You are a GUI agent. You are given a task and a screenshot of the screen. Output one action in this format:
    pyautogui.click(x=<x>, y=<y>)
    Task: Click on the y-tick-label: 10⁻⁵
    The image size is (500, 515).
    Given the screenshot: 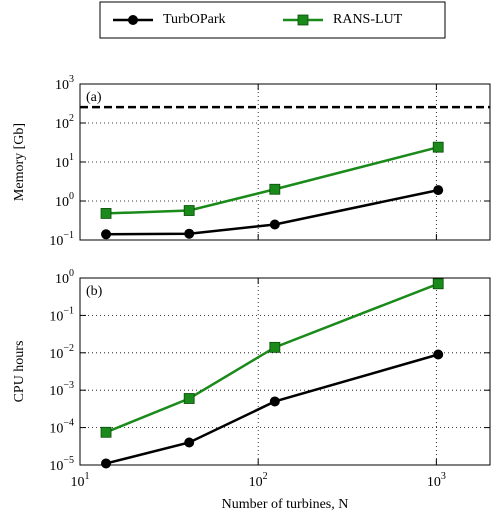 What is the action you would take?
    pyautogui.click(x=61, y=464)
    